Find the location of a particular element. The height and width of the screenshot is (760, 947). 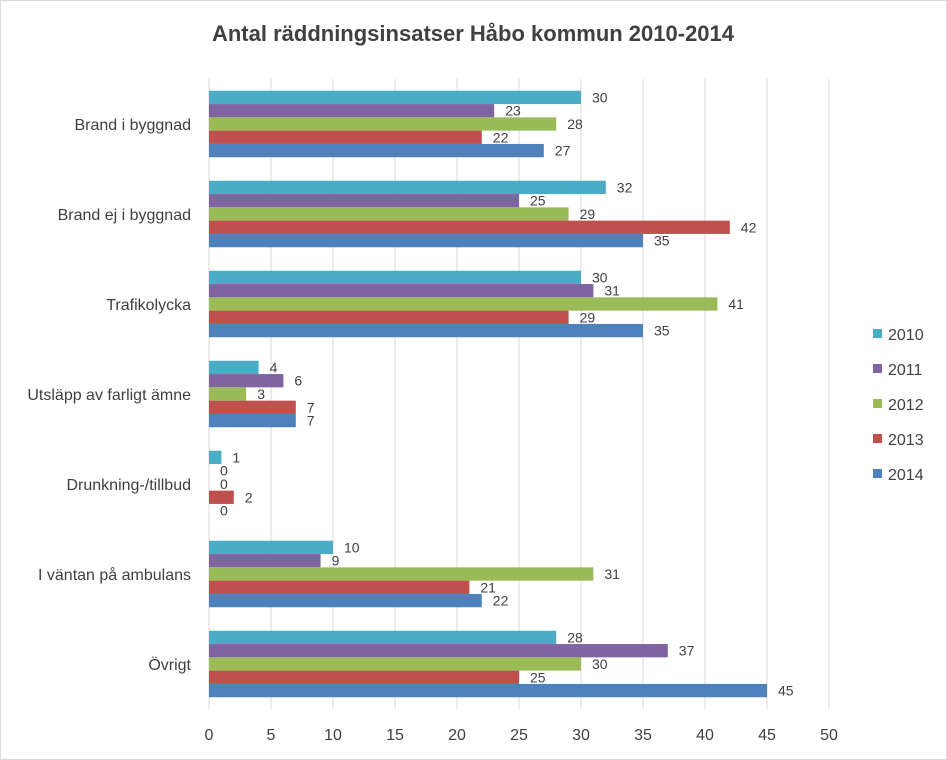

category-label: Utsläpp av farligt ämne is located at coordinates (109, 395).